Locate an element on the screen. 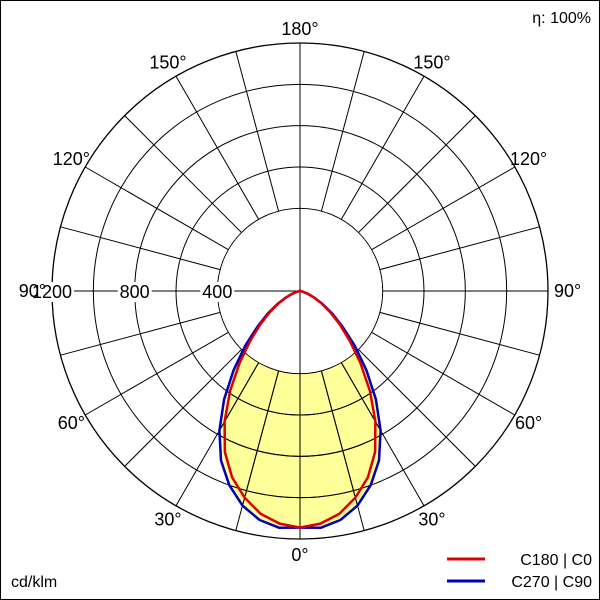 Image resolution: width=600 pixels, height=600 pixels. series-curves is located at coordinates (300, 409).